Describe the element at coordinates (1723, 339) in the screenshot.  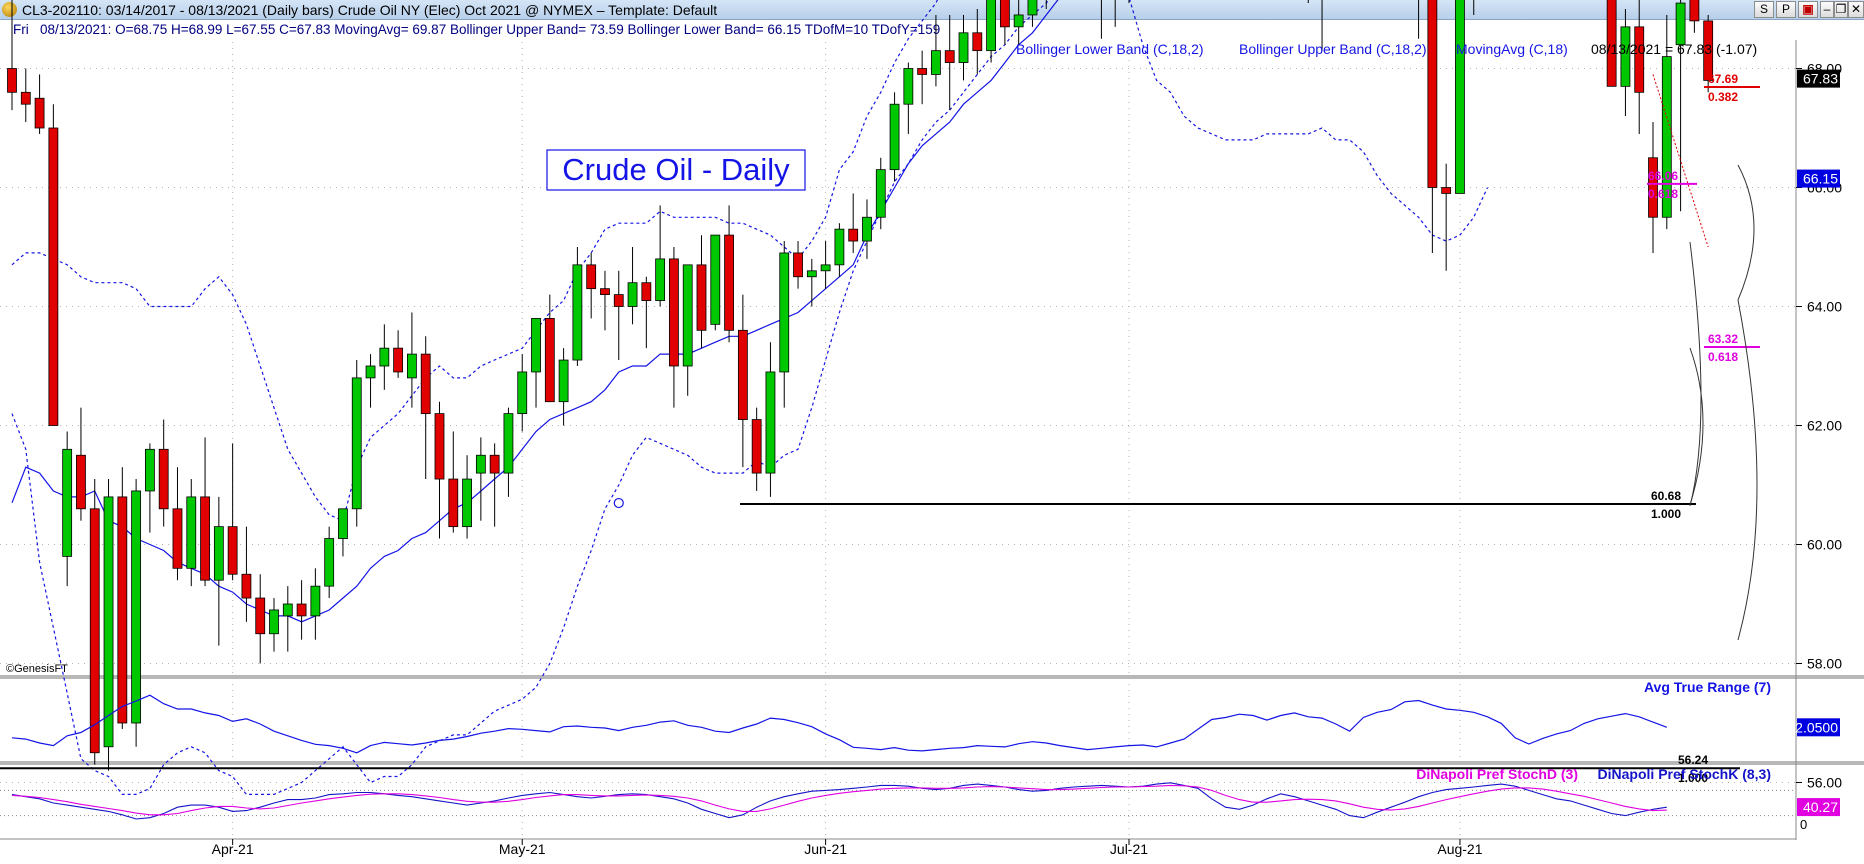
I see `fib-63-32-value: 63.32` at that location.